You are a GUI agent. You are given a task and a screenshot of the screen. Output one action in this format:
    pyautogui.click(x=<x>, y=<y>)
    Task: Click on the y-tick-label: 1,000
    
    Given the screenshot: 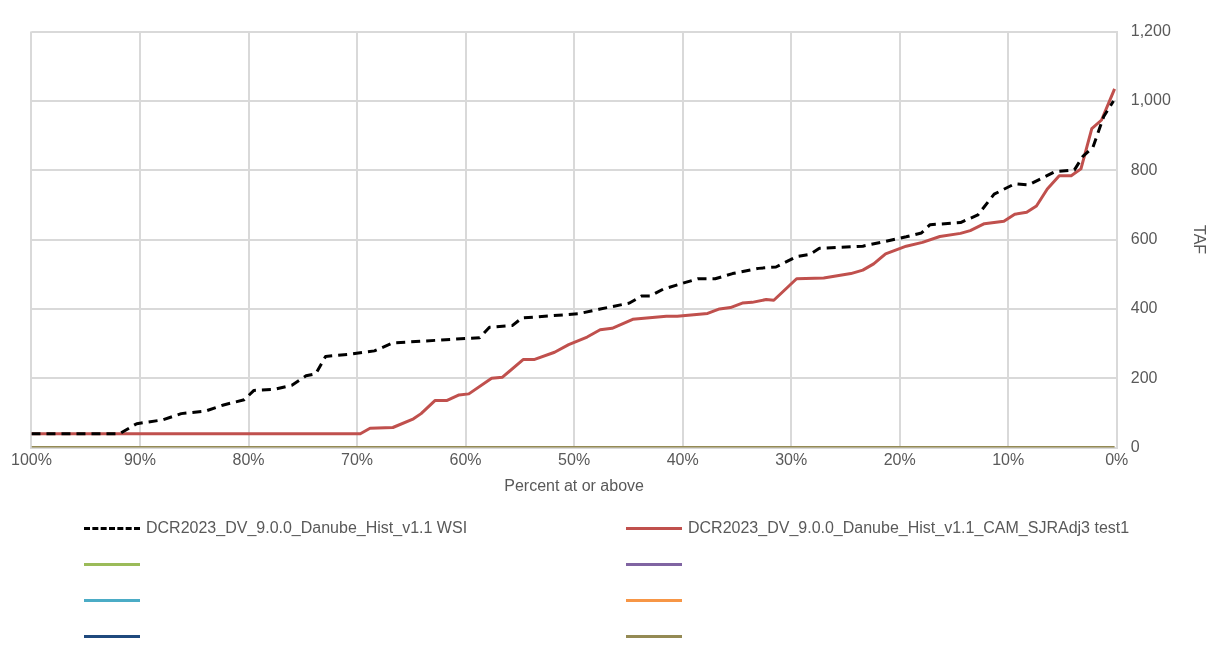 What is the action you would take?
    pyautogui.click(x=1150, y=100)
    